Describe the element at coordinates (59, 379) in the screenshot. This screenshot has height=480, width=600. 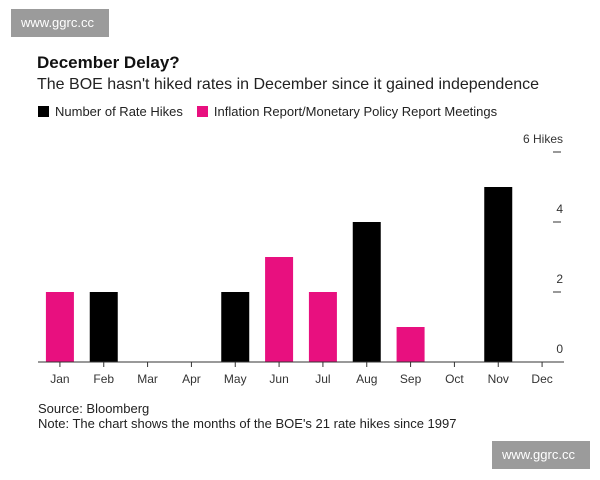
I see `x-tick-label: Jan` at that location.